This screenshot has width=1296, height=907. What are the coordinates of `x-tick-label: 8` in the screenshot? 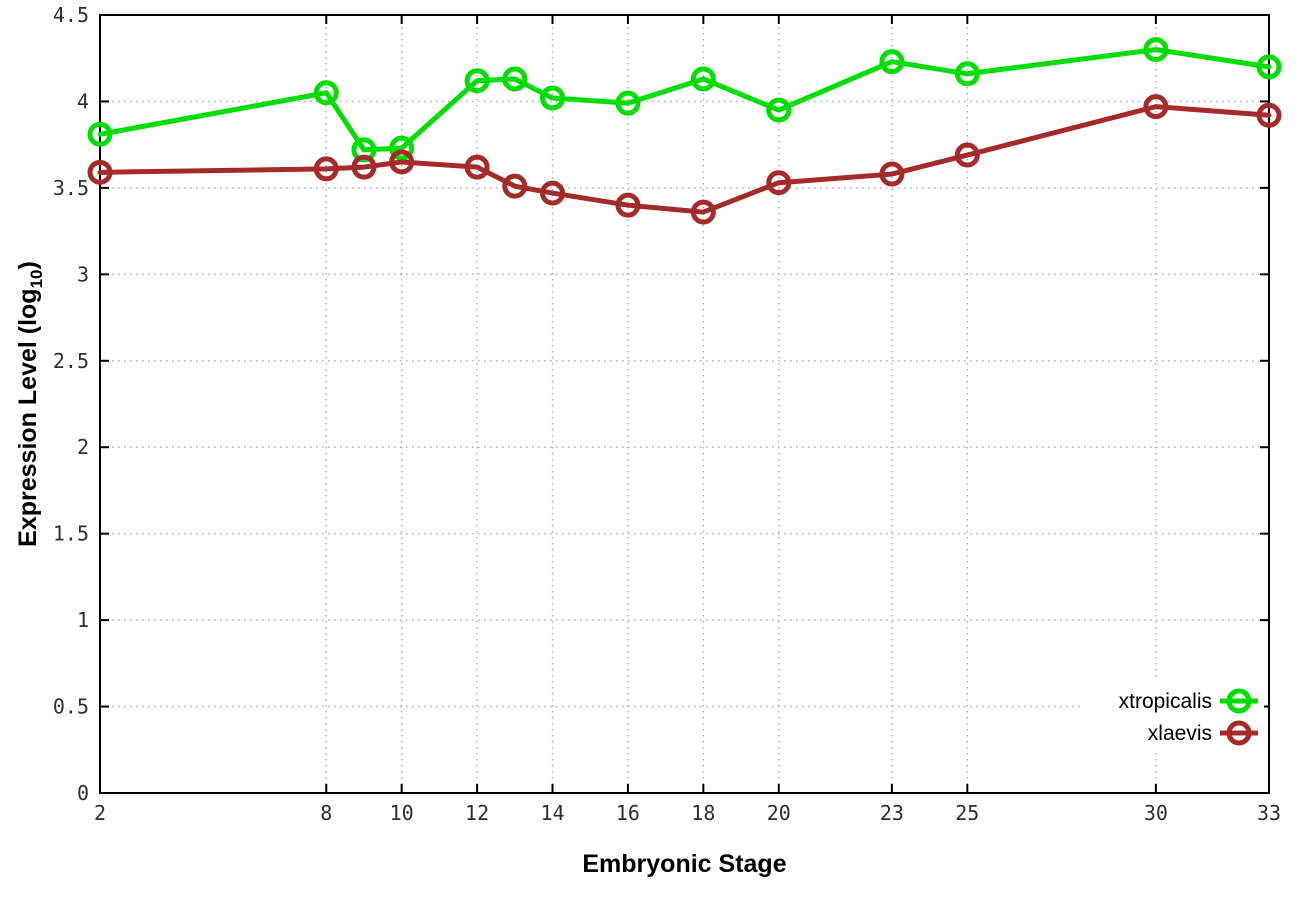 It's located at (326, 813).